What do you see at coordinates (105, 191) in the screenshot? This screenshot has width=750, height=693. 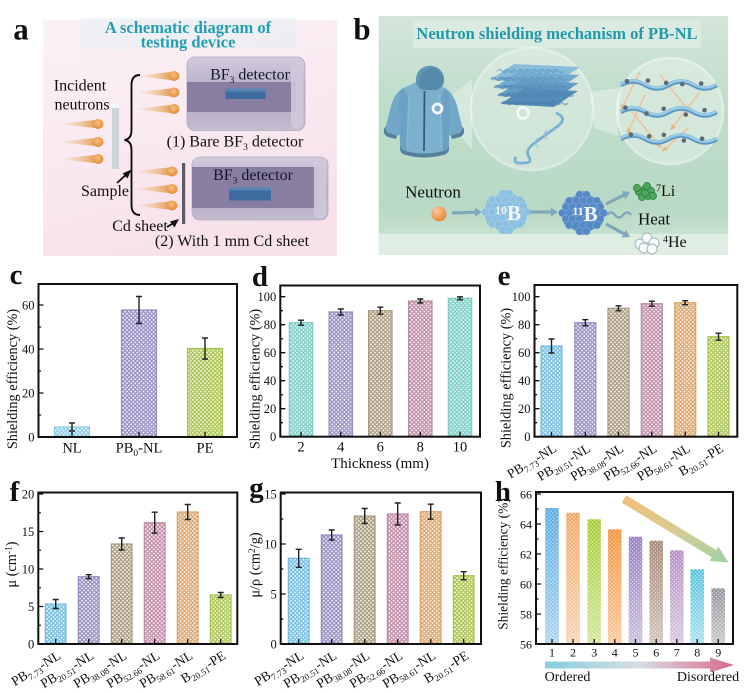 I see `svg-text: Sample` at bounding box center [105, 191].